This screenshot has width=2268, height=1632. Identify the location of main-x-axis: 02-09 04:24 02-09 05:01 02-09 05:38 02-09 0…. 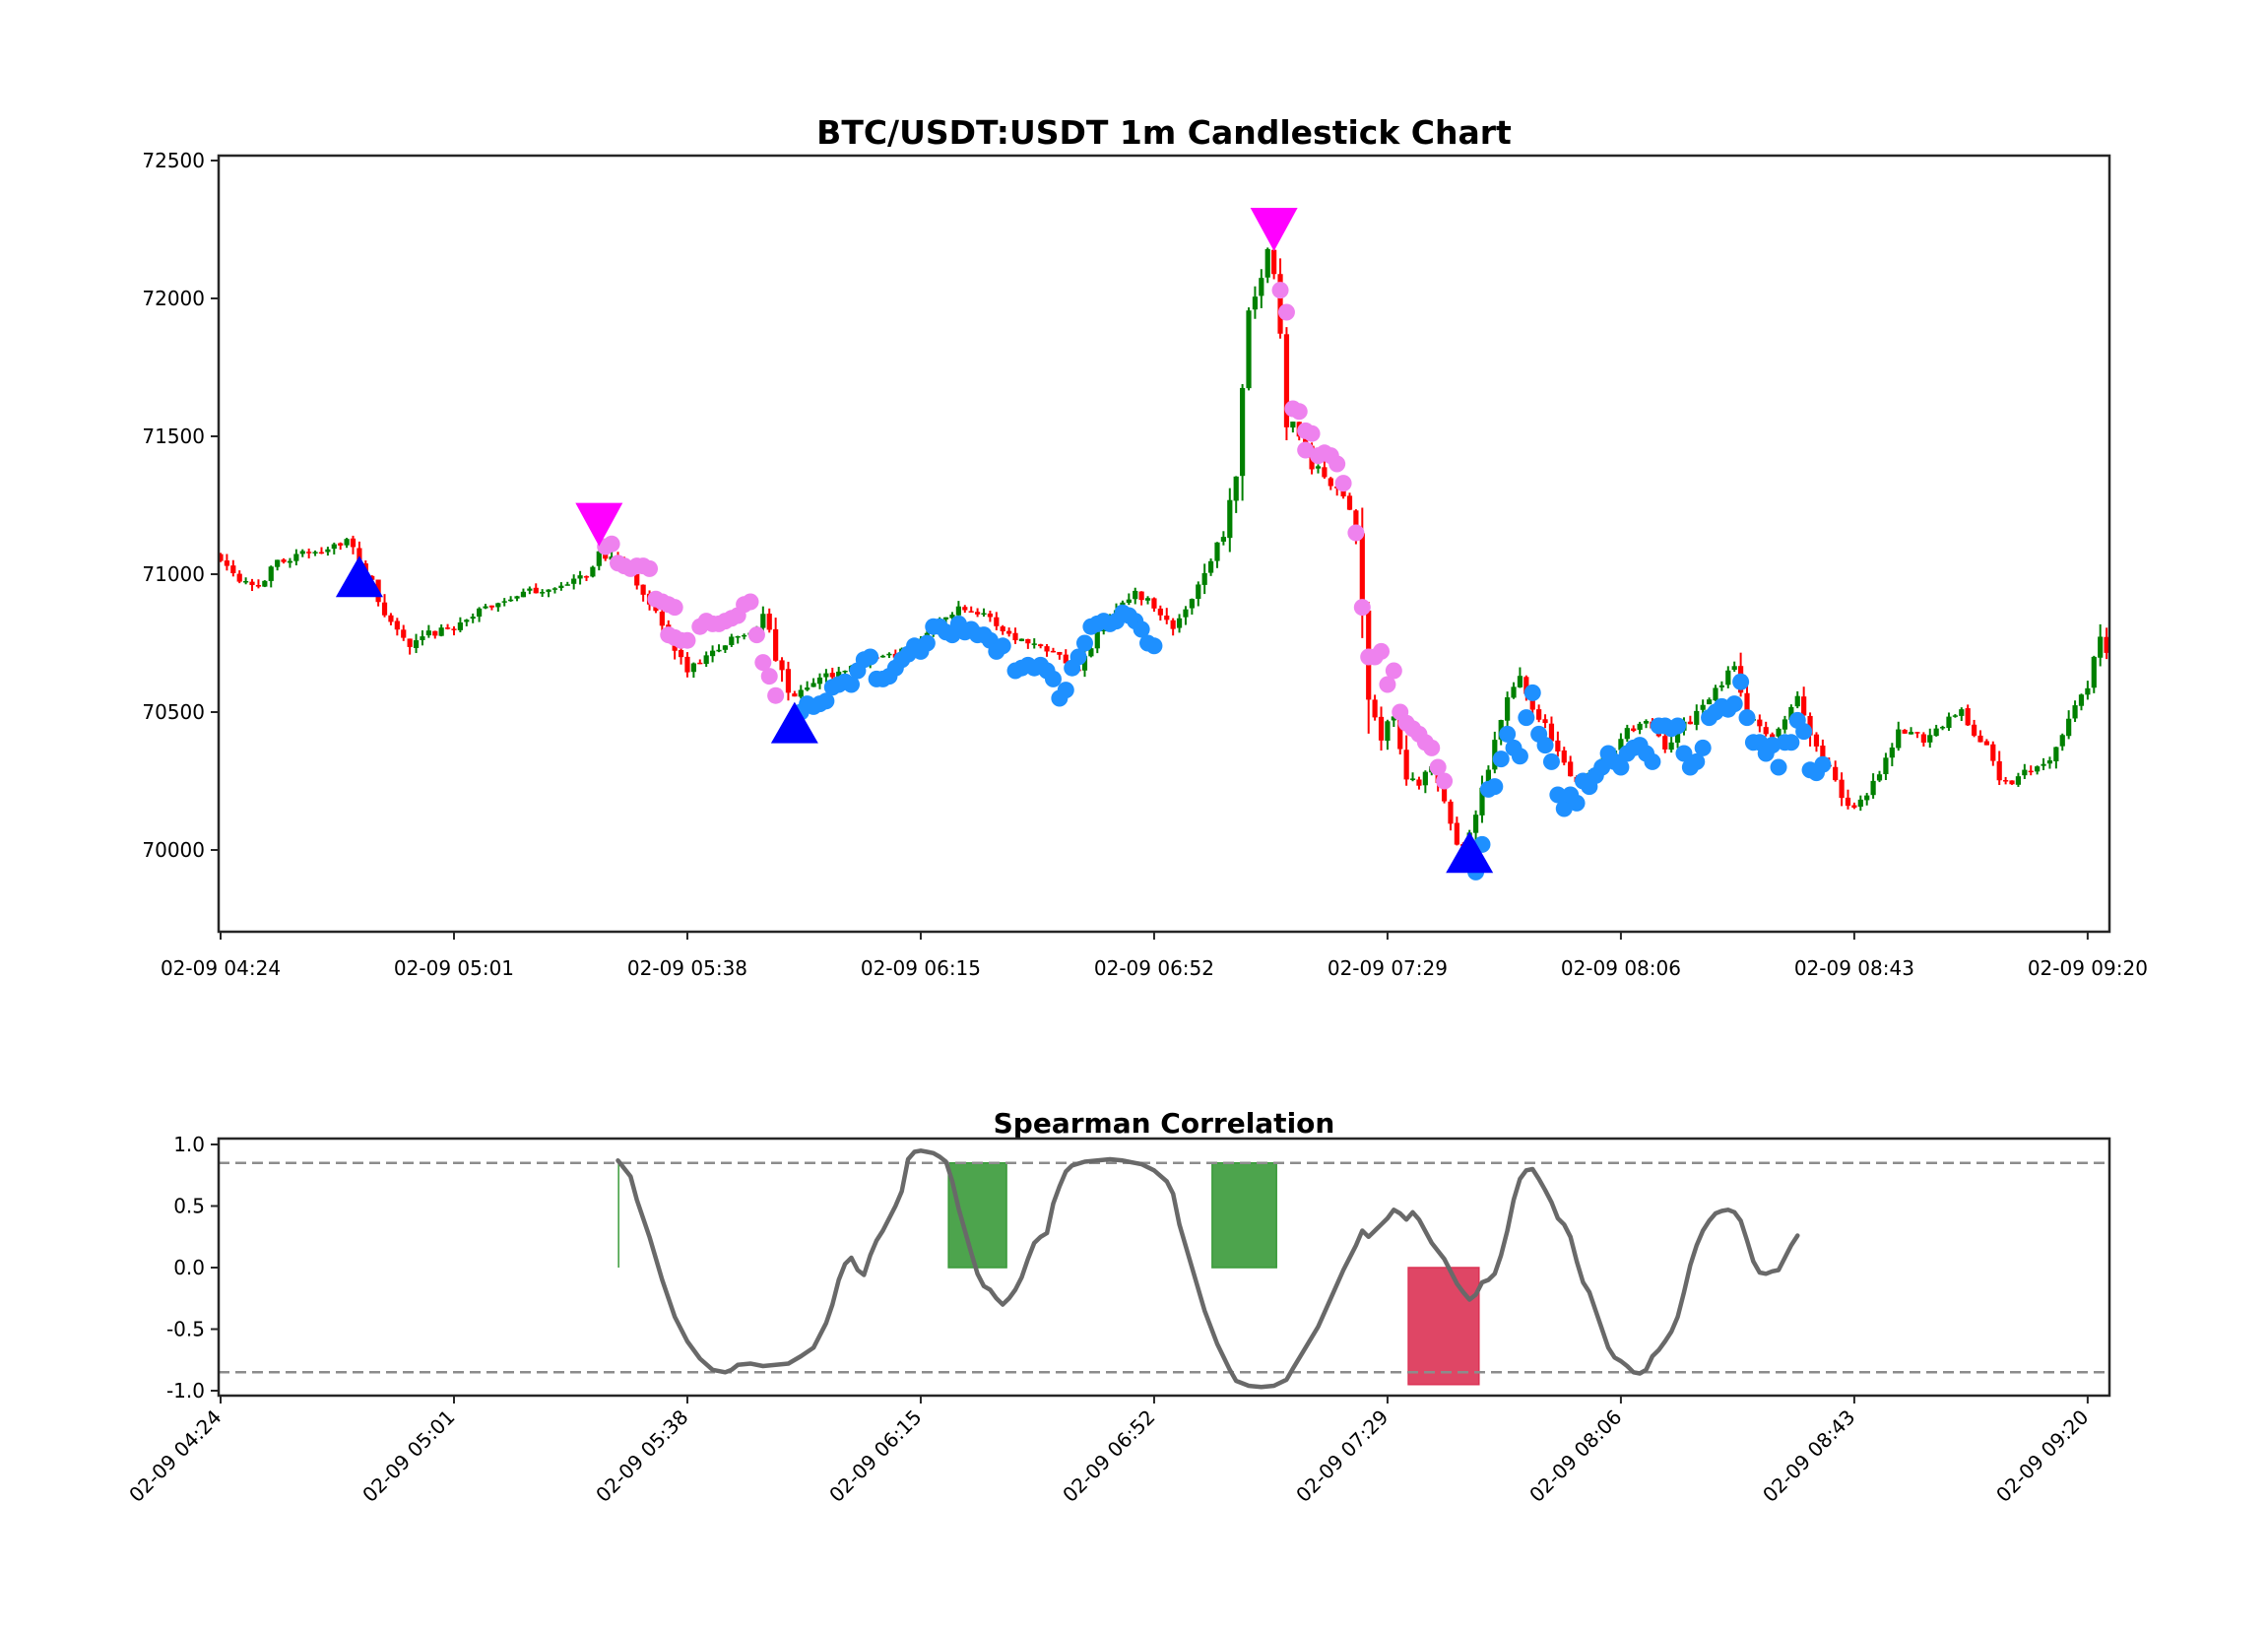
(1155, 956).